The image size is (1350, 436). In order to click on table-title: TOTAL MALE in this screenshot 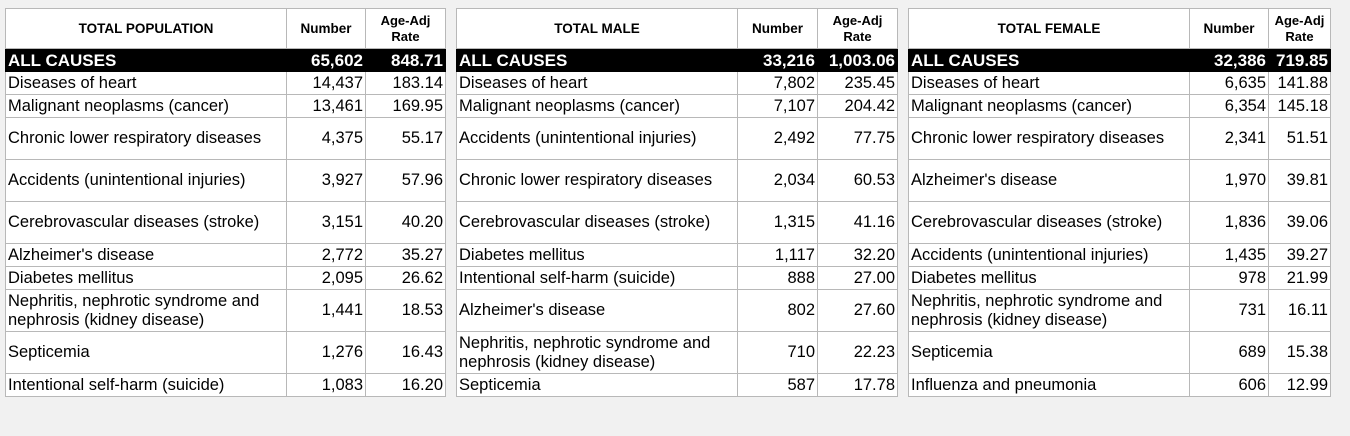, I will do `click(597, 28)`.